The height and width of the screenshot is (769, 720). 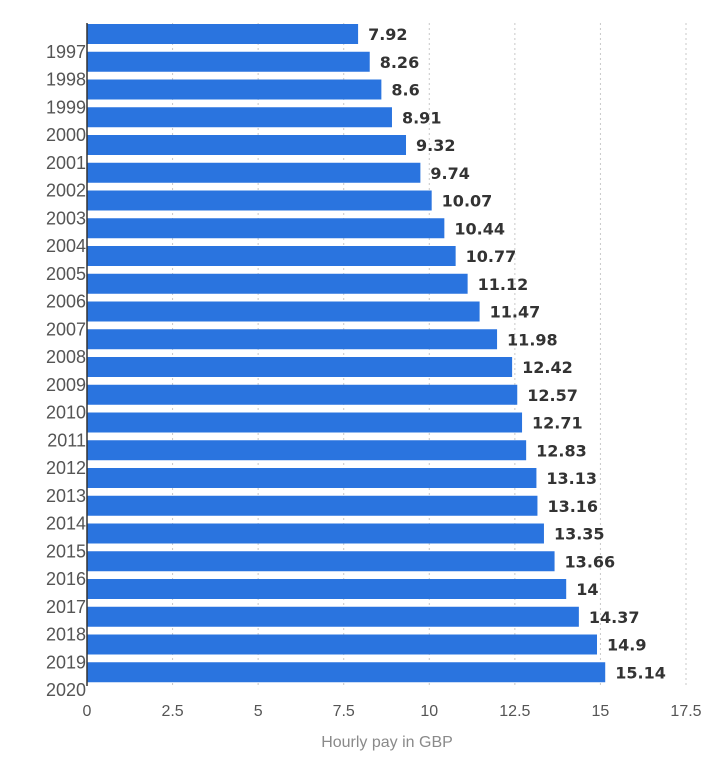 I want to click on y-tick-label: 2007, so click(x=66, y=329).